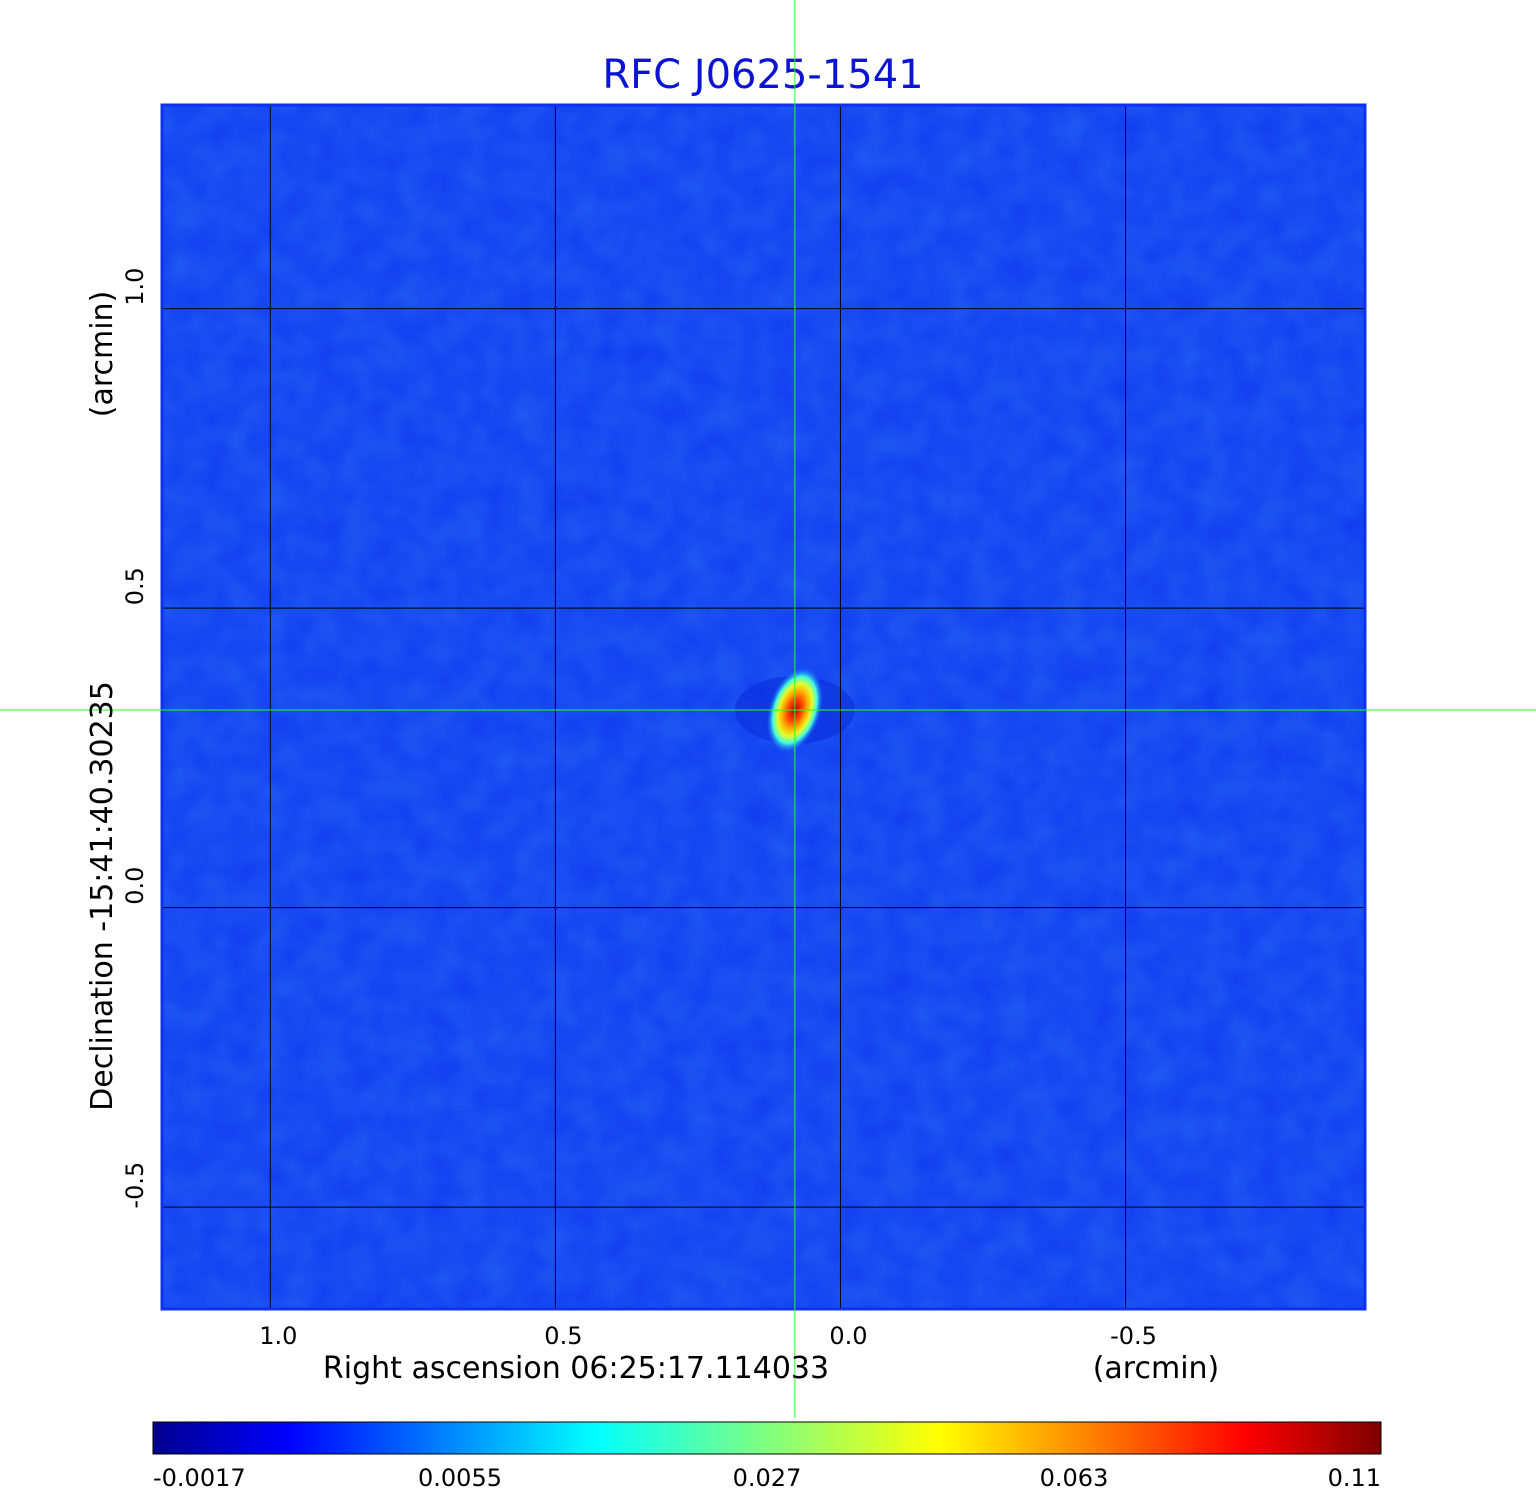 The height and width of the screenshot is (1511, 1536). Describe the element at coordinates (762, 75) in the screenshot. I see `chart-title: RFC J0625-1541` at that location.